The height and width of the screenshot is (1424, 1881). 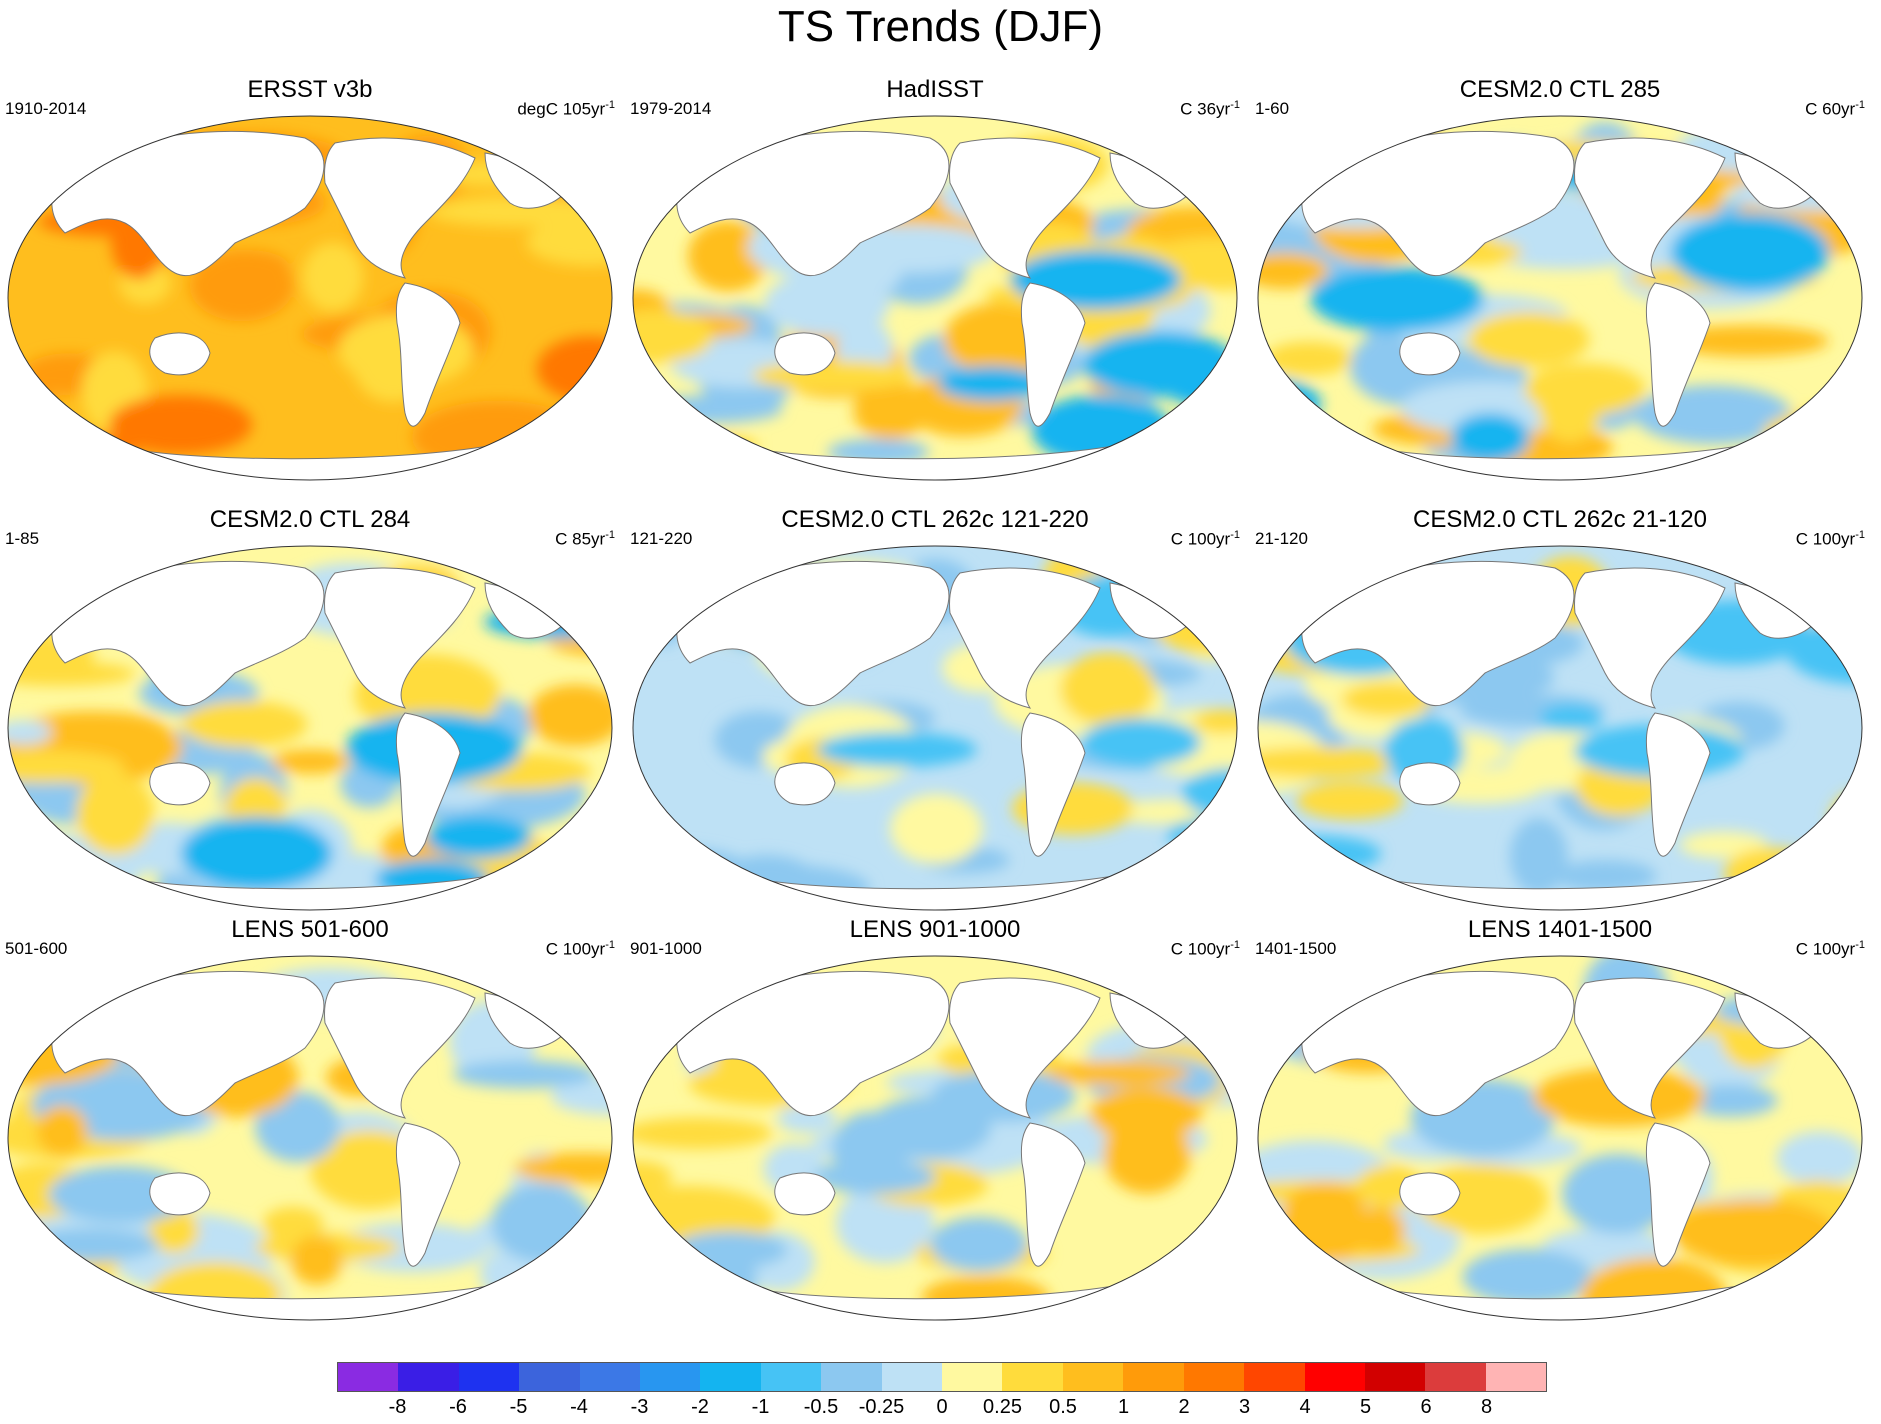 I want to click on figure-title: TS Trends (DJF), so click(x=940, y=26).